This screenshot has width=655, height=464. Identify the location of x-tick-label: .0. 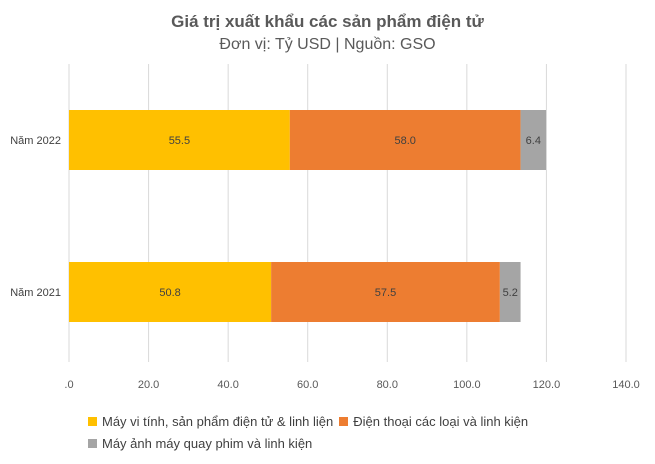
(68, 385).